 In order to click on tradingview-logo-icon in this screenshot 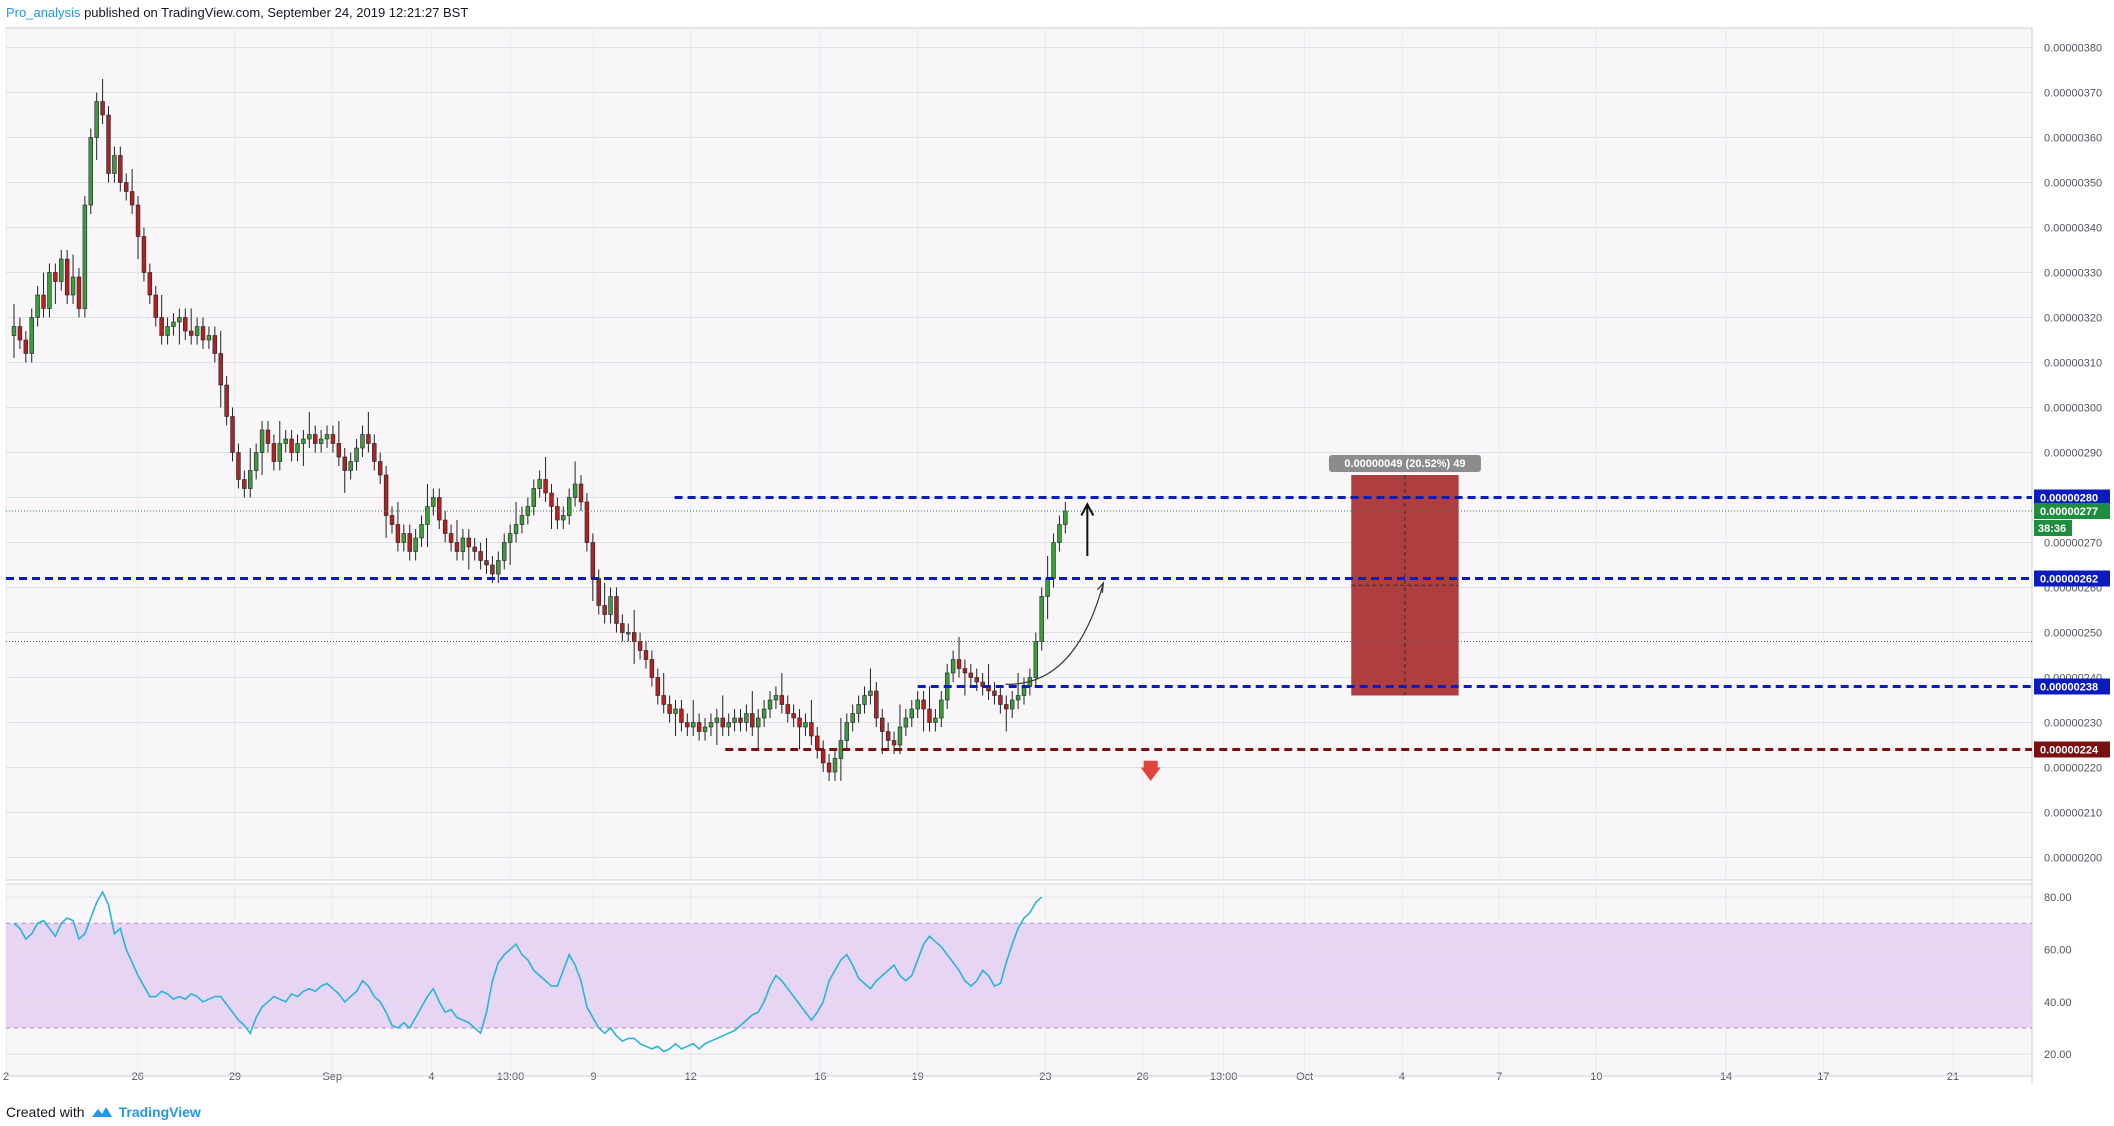, I will do `click(101, 1112)`.